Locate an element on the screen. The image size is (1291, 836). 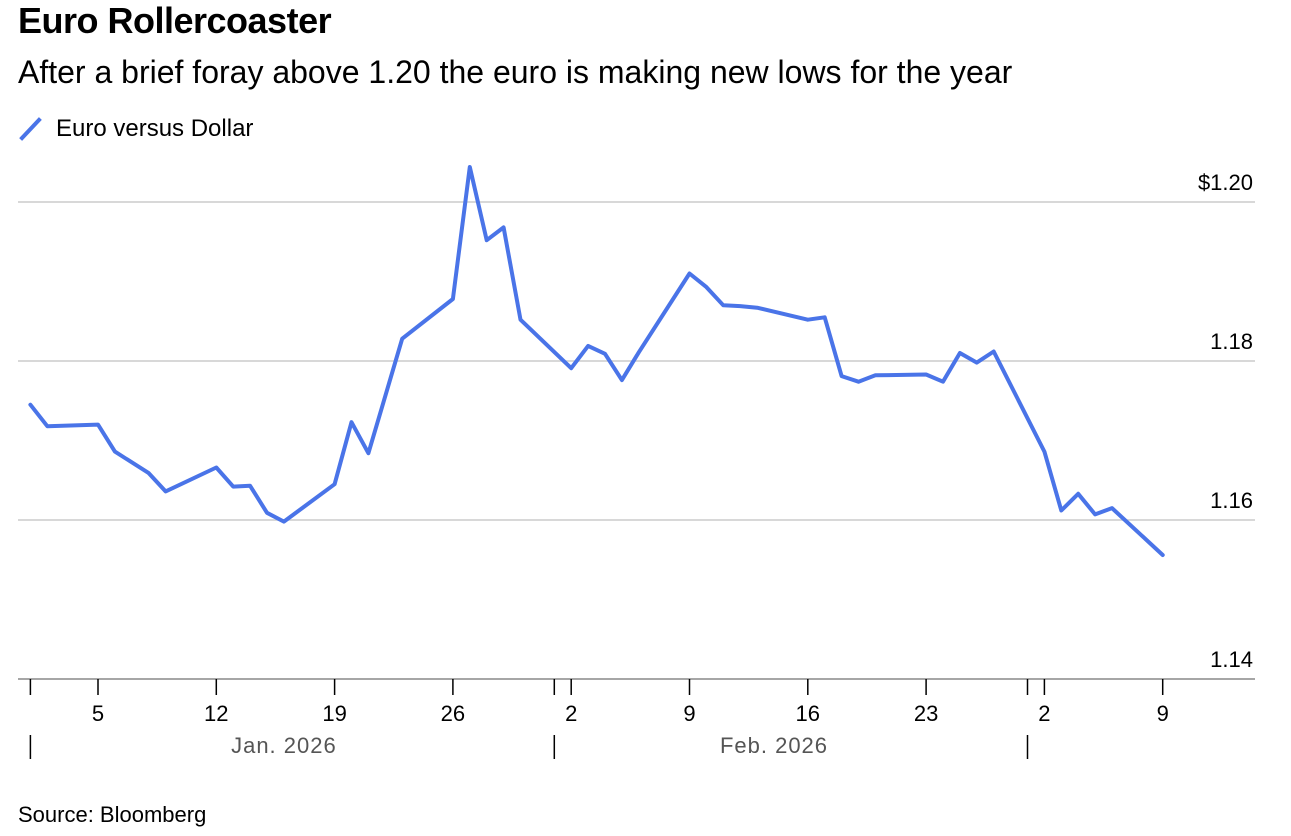
y-tick-label: 1.14 is located at coordinates (1231, 659).